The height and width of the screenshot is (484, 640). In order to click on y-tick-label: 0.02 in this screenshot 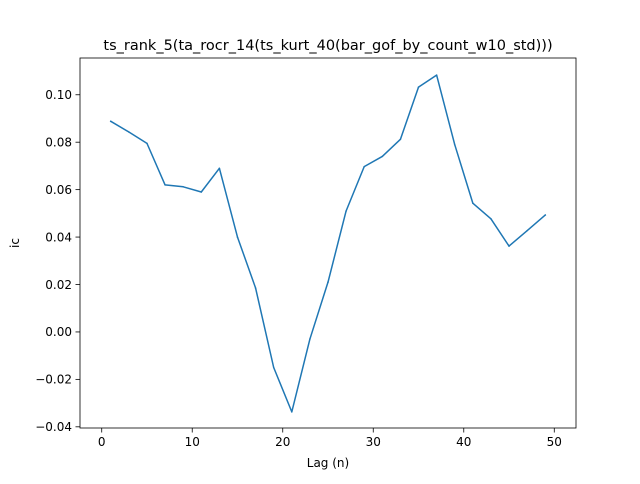, I will do `click(58, 285)`.